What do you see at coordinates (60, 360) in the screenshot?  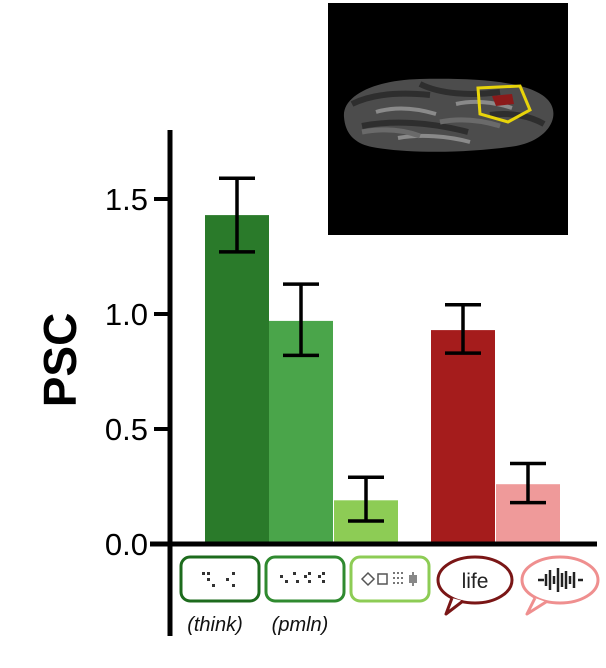 I see `y-axis-title: PSC` at bounding box center [60, 360].